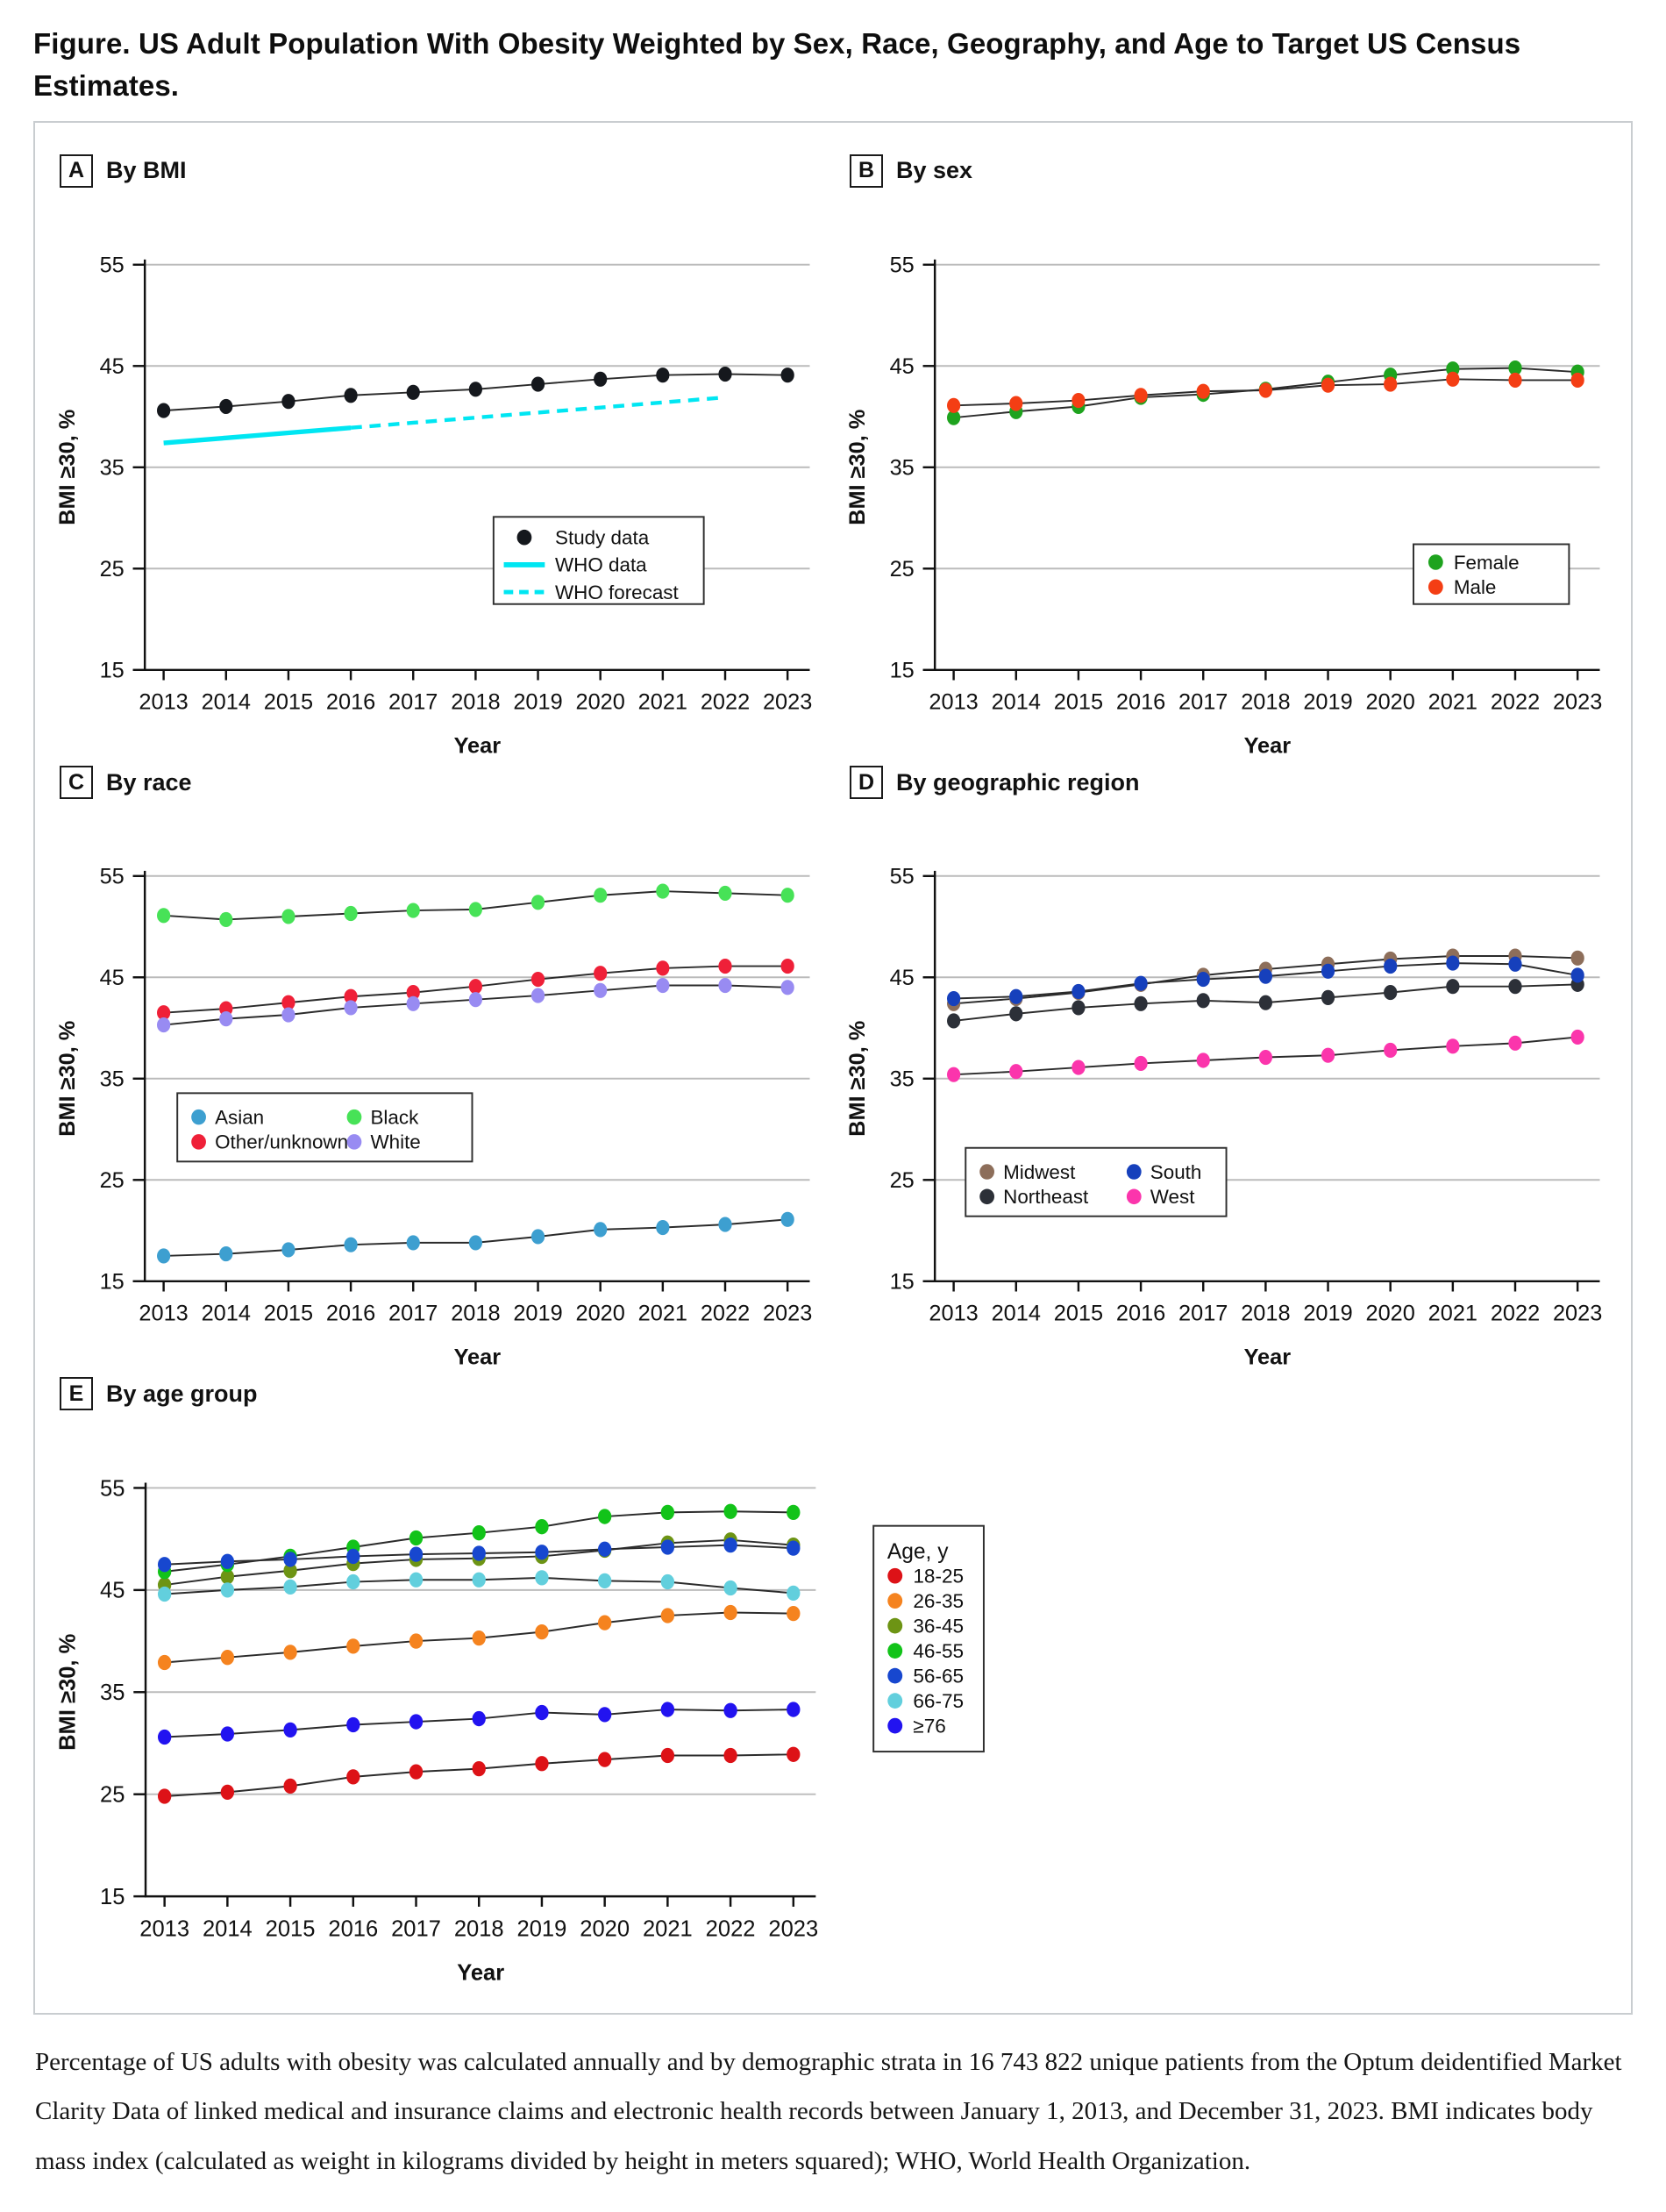  I want to click on svg-text: WHO data, so click(601, 564).